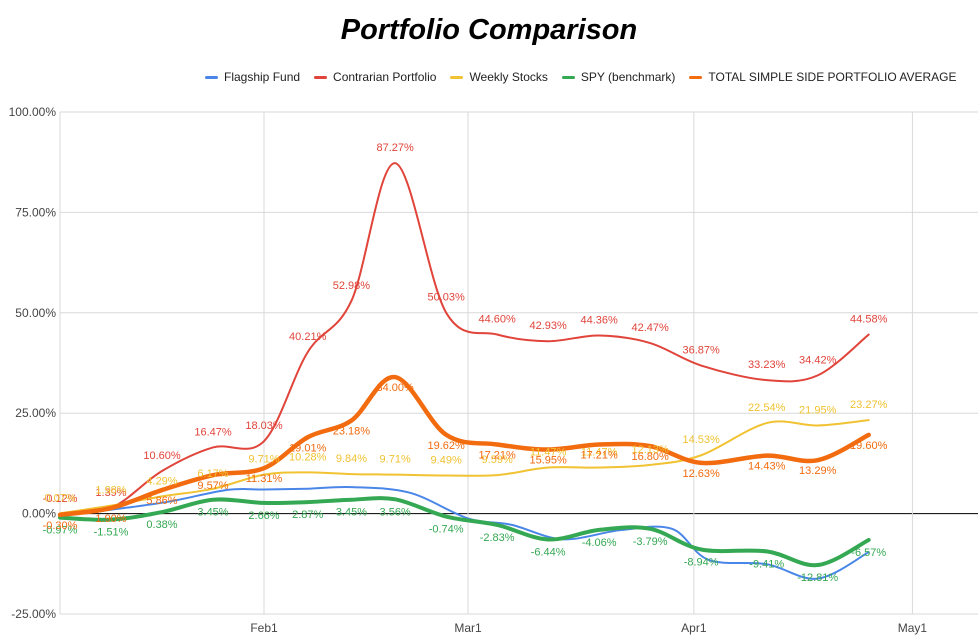 The image size is (978, 641). What do you see at coordinates (35, 413) in the screenshot?
I see `y-tick-label: 25.00%` at bounding box center [35, 413].